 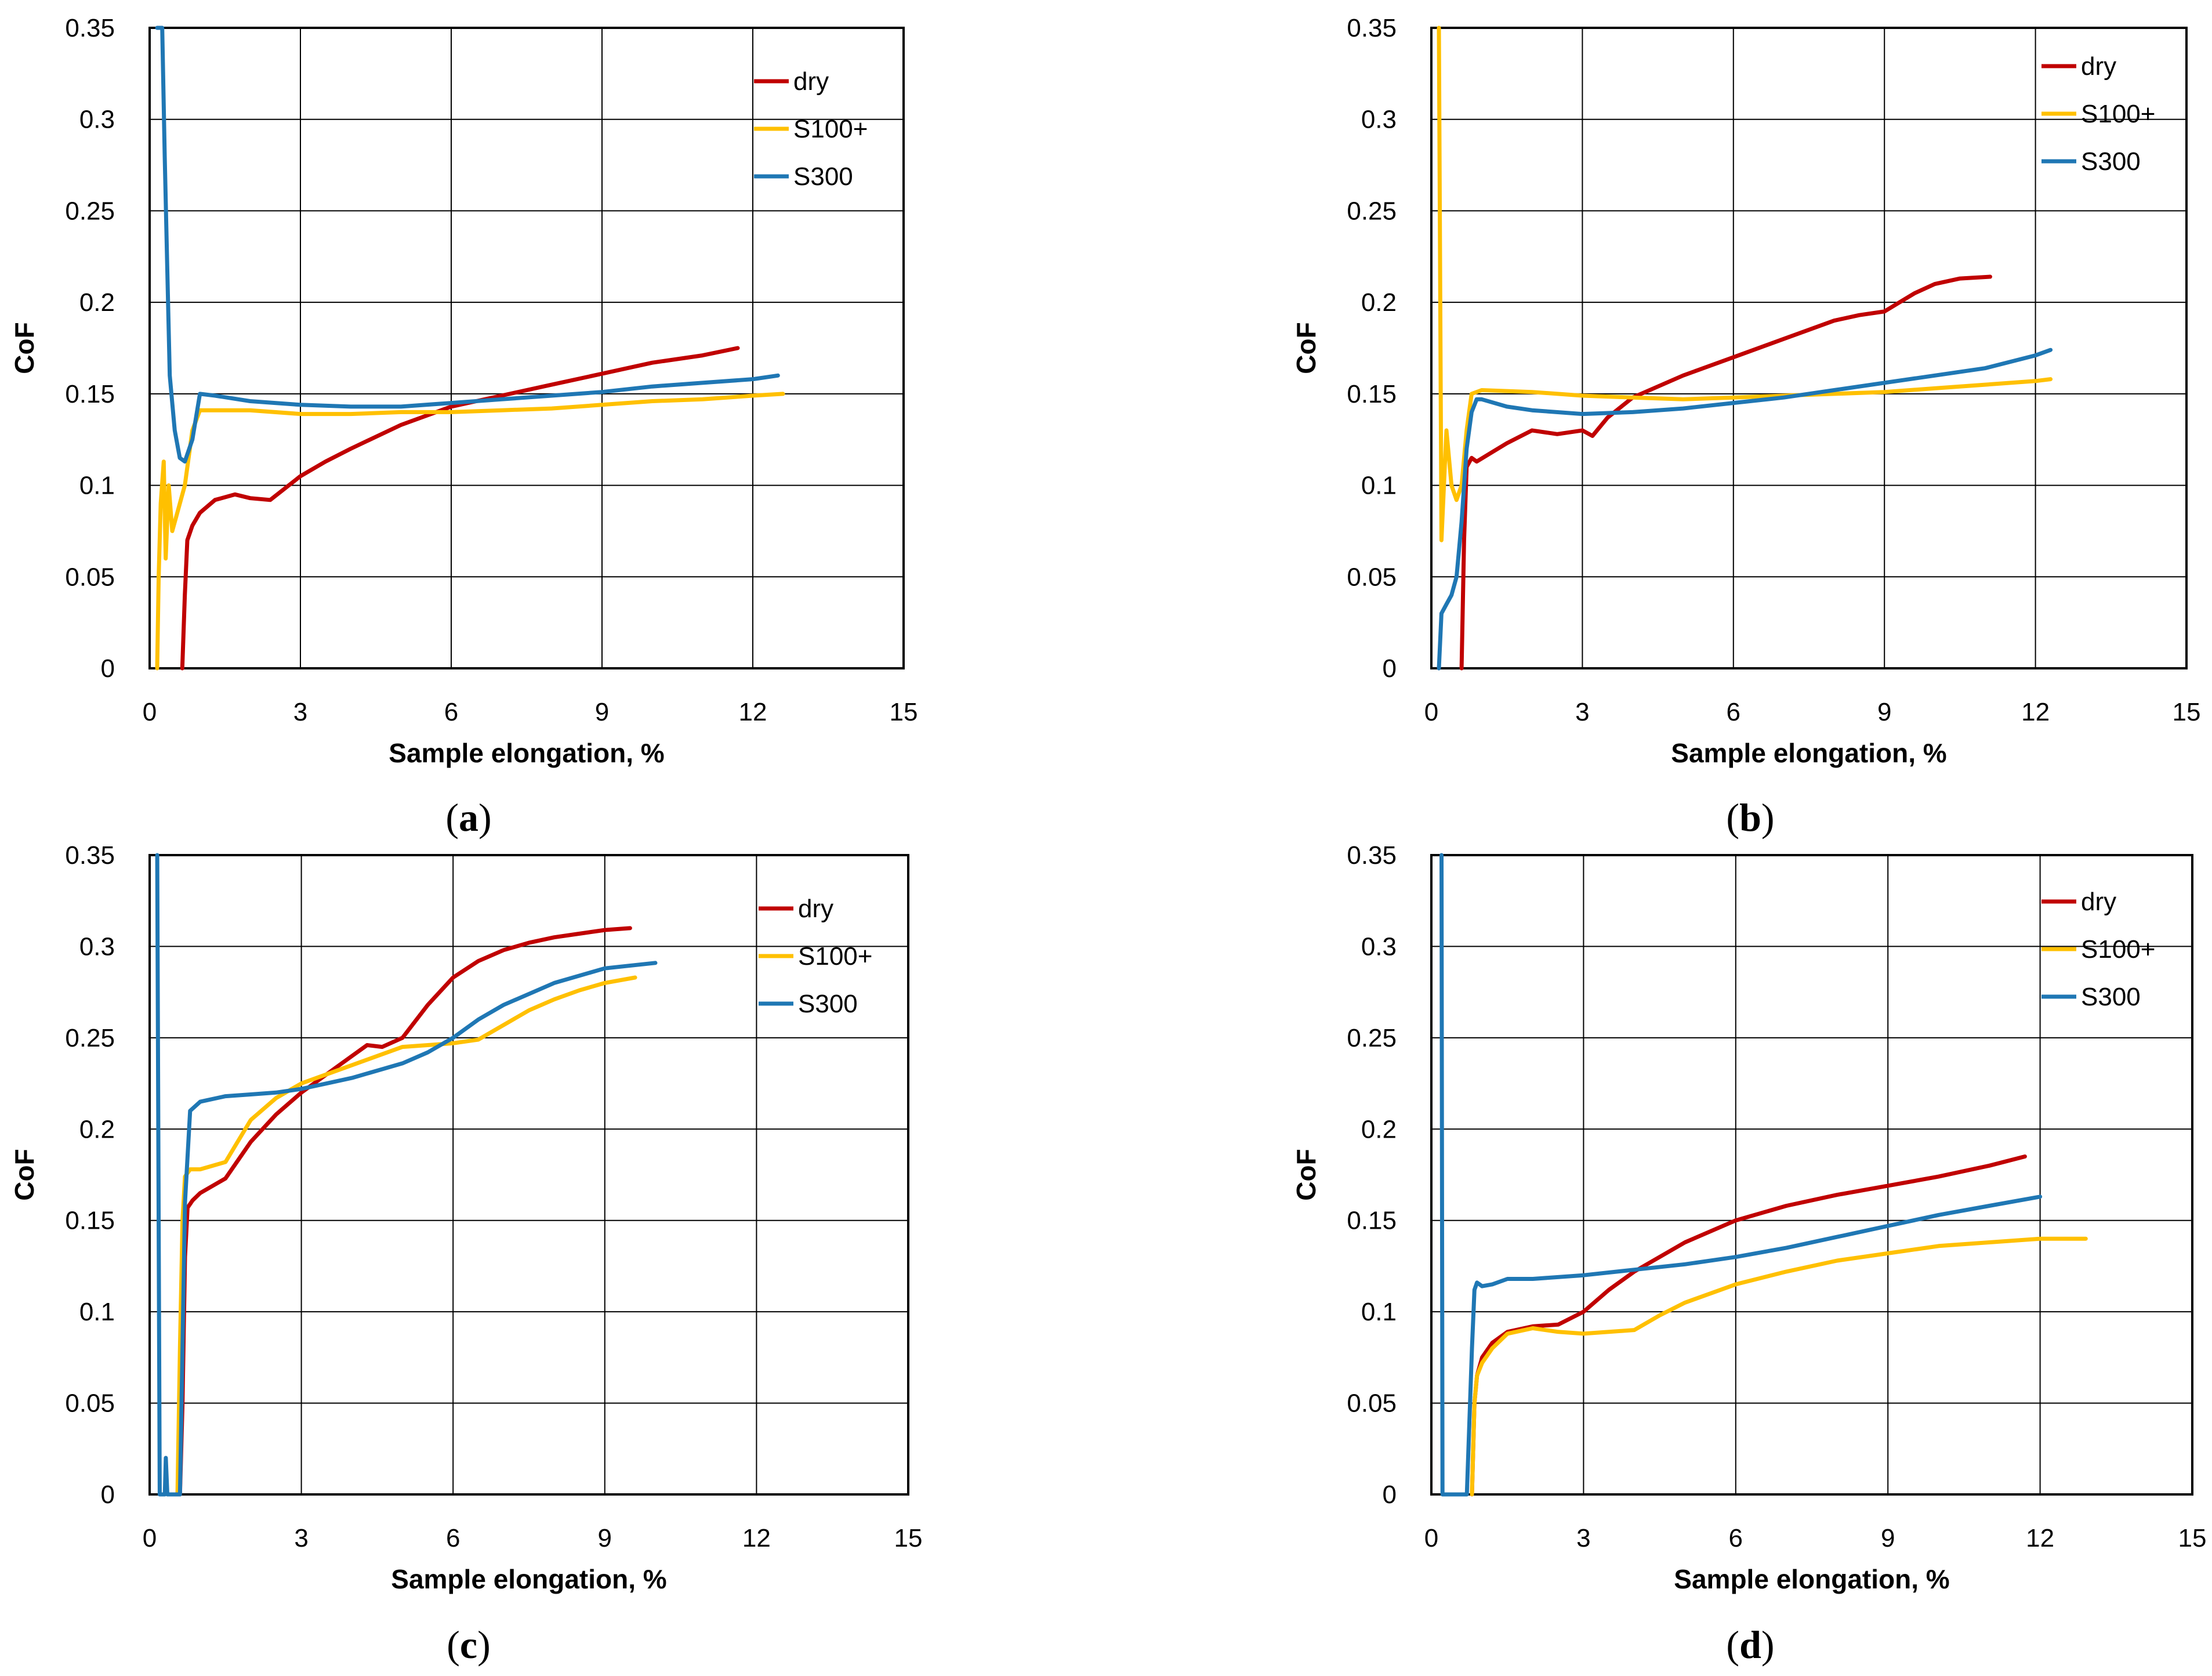 What do you see at coordinates (469, 1645) in the screenshot?
I see `panel-caption: (c)` at bounding box center [469, 1645].